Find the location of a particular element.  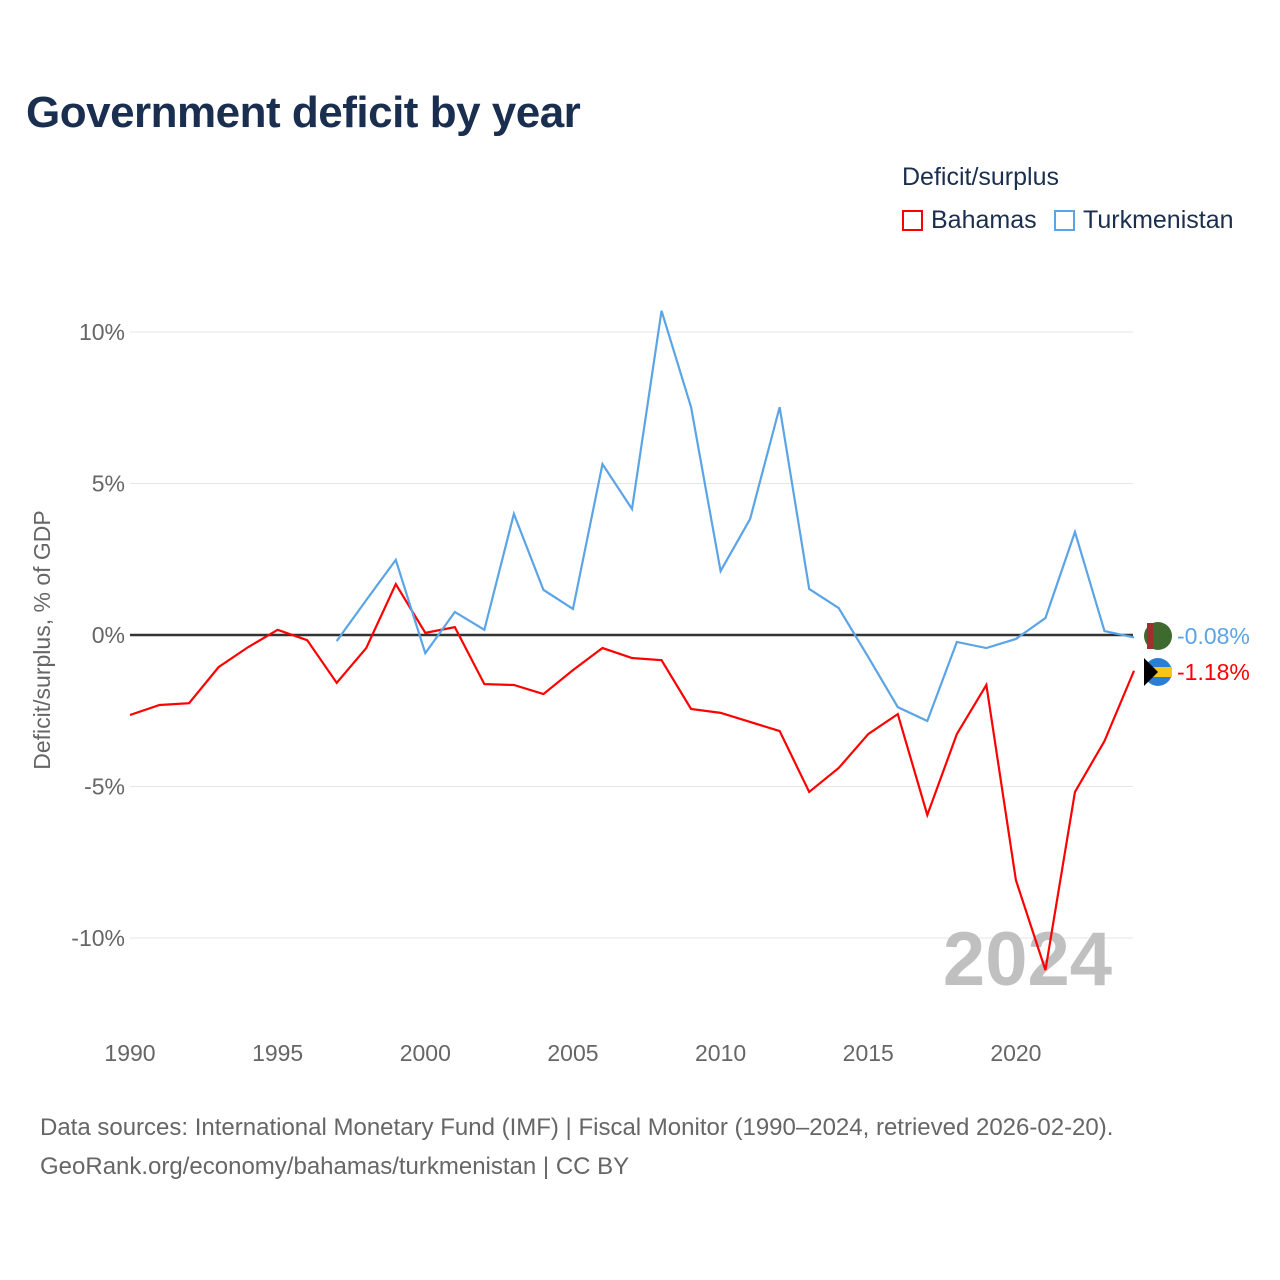

x-tick-label: 1995 is located at coordinates (277, 1053).